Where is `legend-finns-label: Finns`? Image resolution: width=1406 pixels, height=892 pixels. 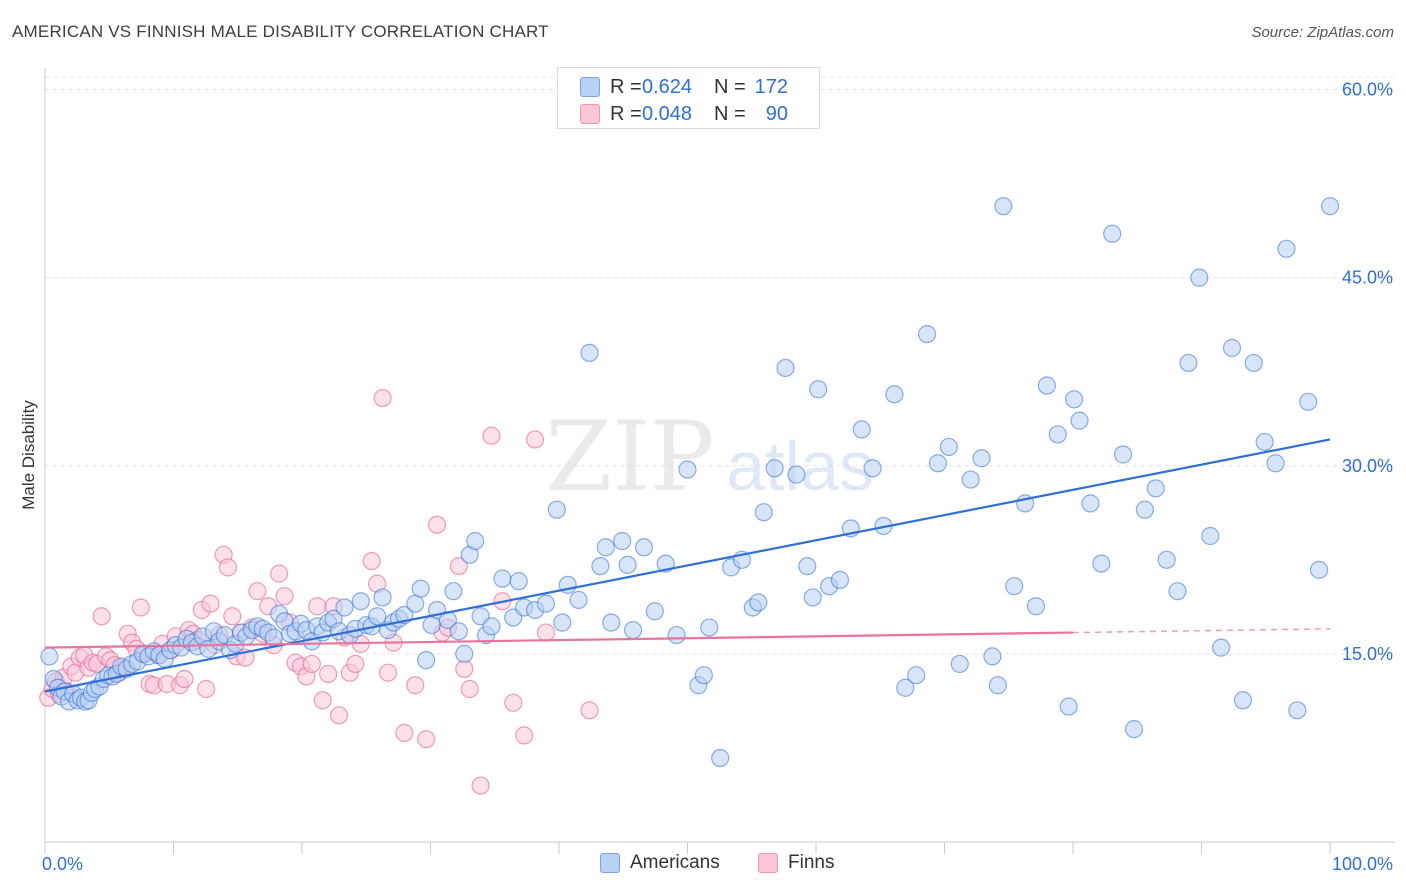 legend-finns-label: Finns is located at coordinates (811, 862).